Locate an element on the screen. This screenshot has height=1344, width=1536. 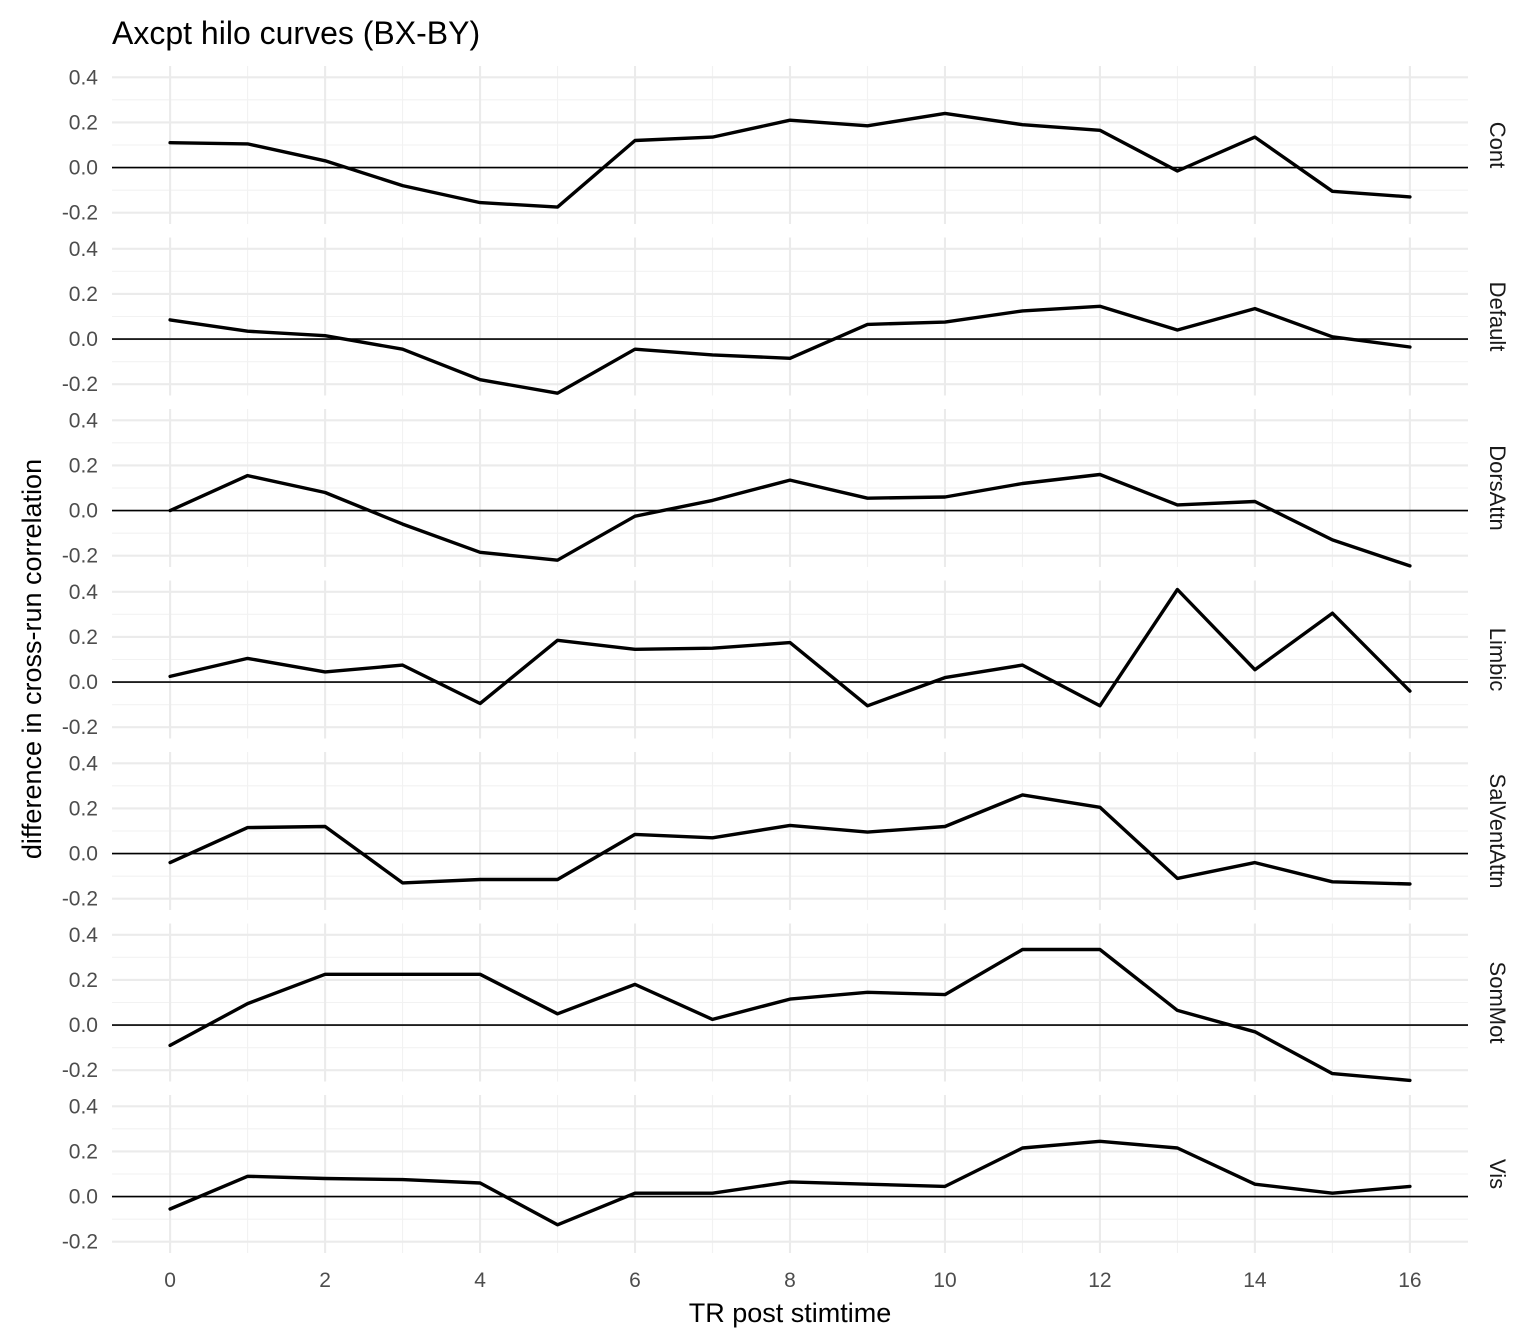
facet-panel-salventattn: -0.2 0.0 0.2 0.4 SalVentAttn is located at coordinates (786, 831).